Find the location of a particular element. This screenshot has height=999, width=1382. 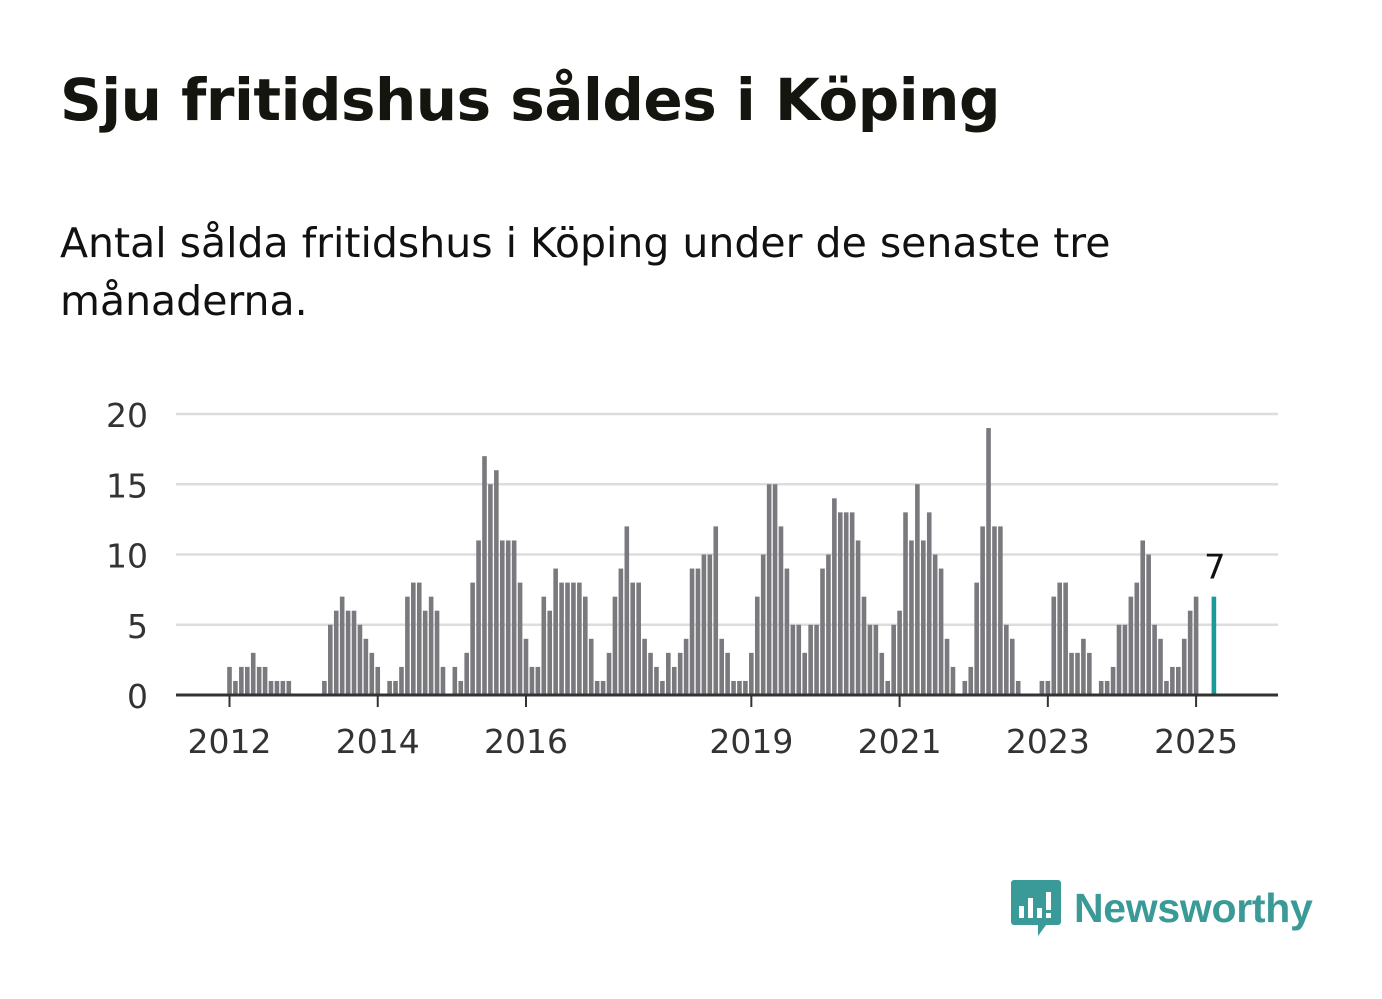

y-tick-label: 20 is located at coordinates (127, 415).